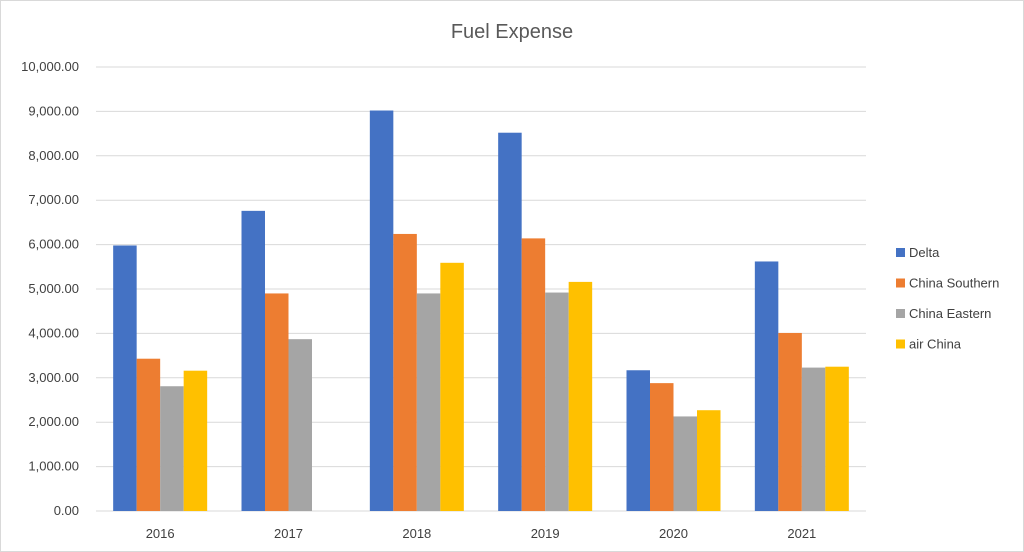 Image resolution: width=1024 pixels, height=552 pixels. I want to click on y-tick-label: 10,000.00, so click(50, 66).